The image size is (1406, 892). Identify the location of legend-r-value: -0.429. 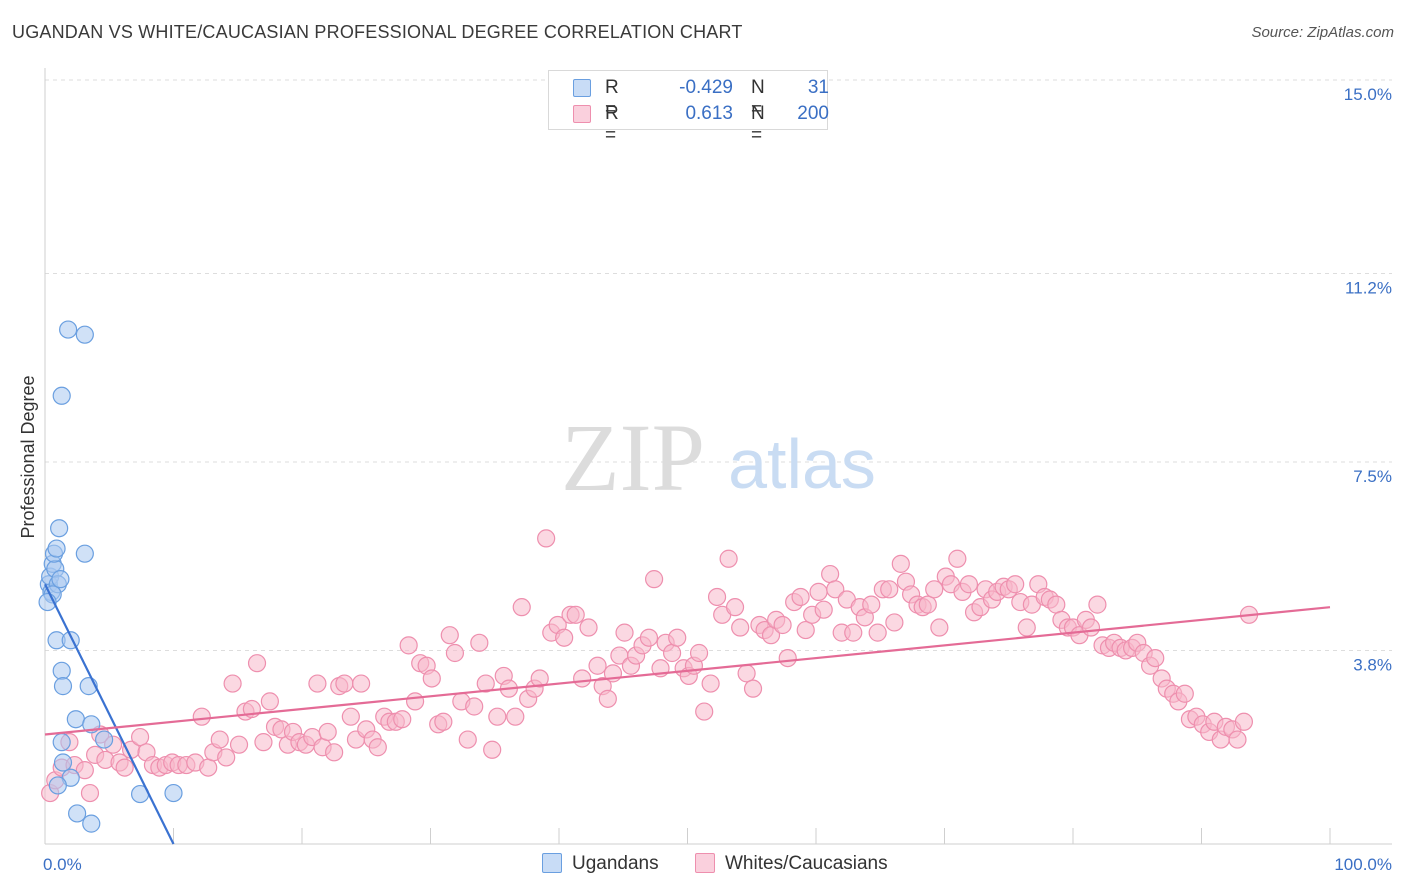
(706, 87).